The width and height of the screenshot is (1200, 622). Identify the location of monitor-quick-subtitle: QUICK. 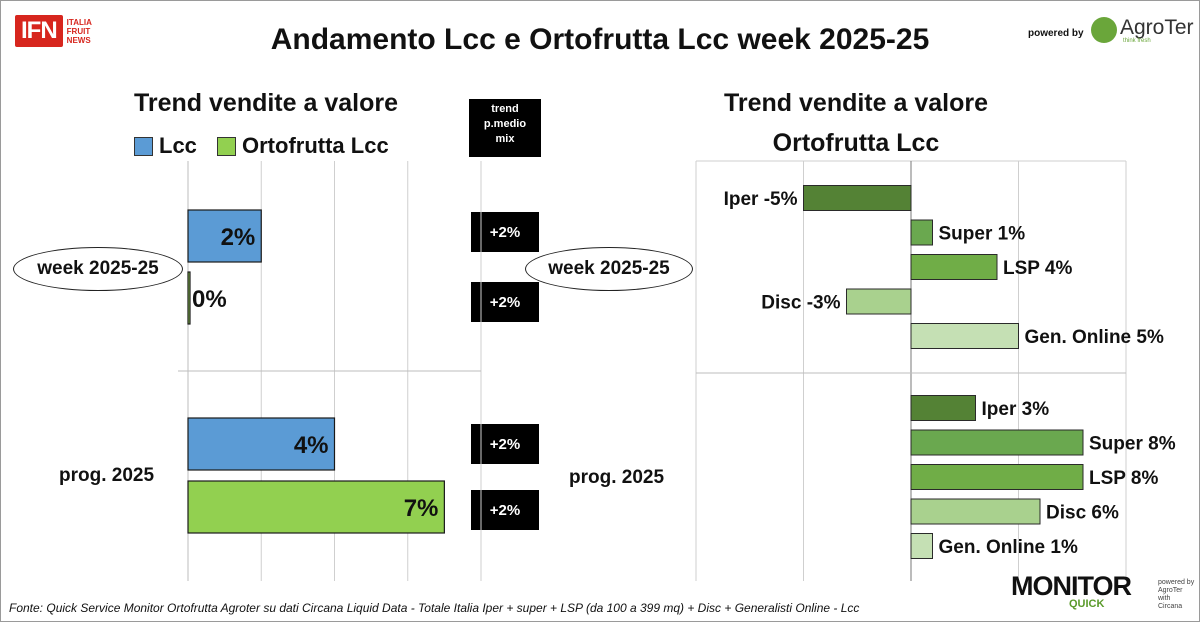
(1087, 604).